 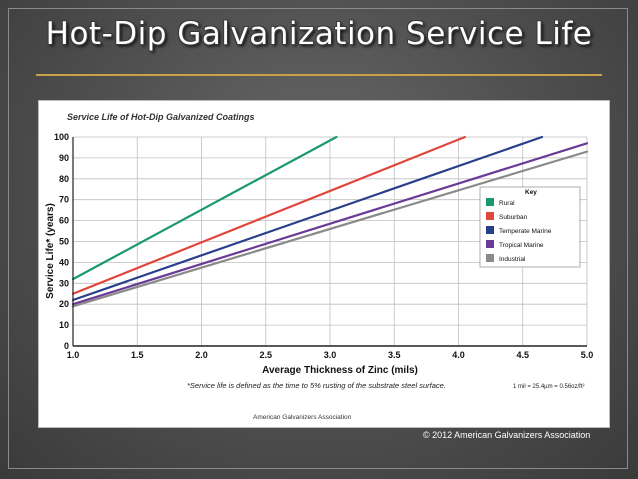 What do you see at coordinates (50, 251) in the screenshot?
I see `y-axis-label: Service Life* (years)` at bounding box center [50, 251].